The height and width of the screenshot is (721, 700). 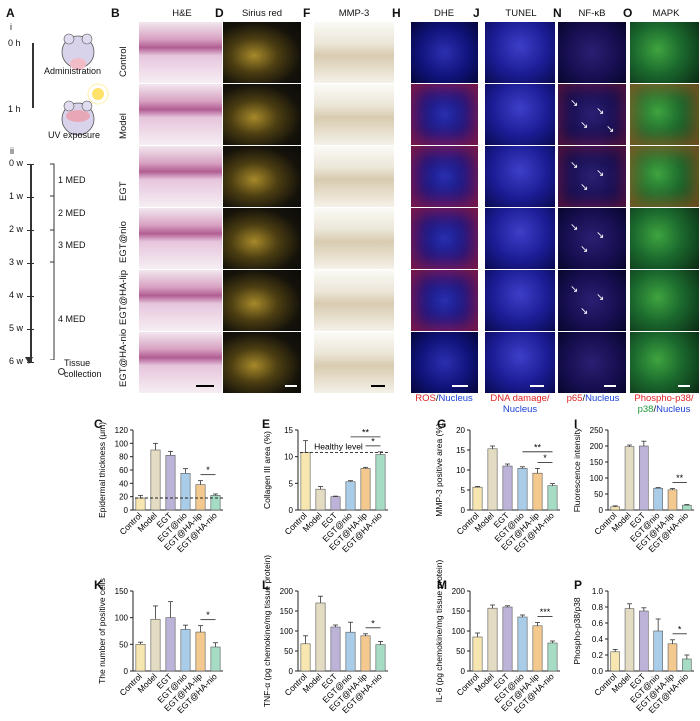 What do you see at coordinates (628, 13) in the screenshot?
I see `panel-label-o: O` at bounding box center [628, 13].